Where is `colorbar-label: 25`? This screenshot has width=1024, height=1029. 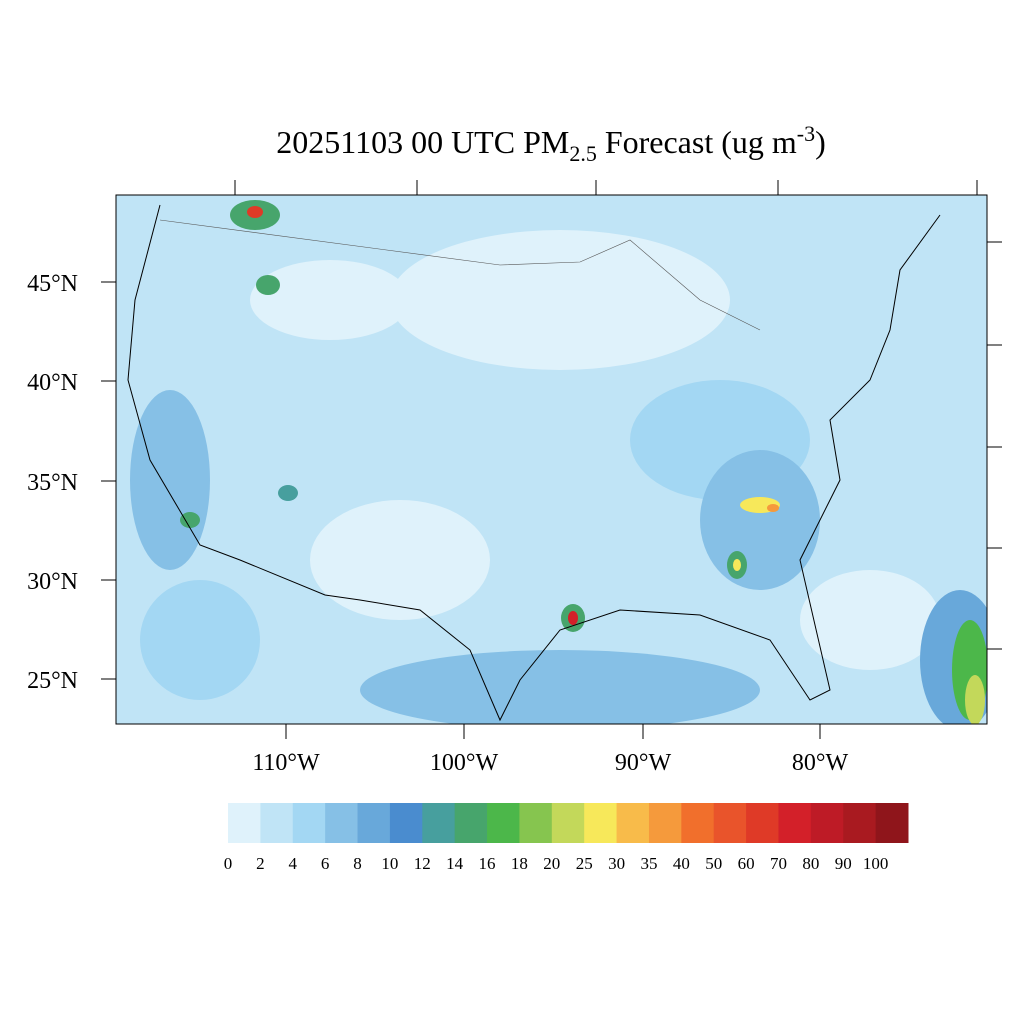 colorbar-label: 25 is located at coordinates (584, 863).